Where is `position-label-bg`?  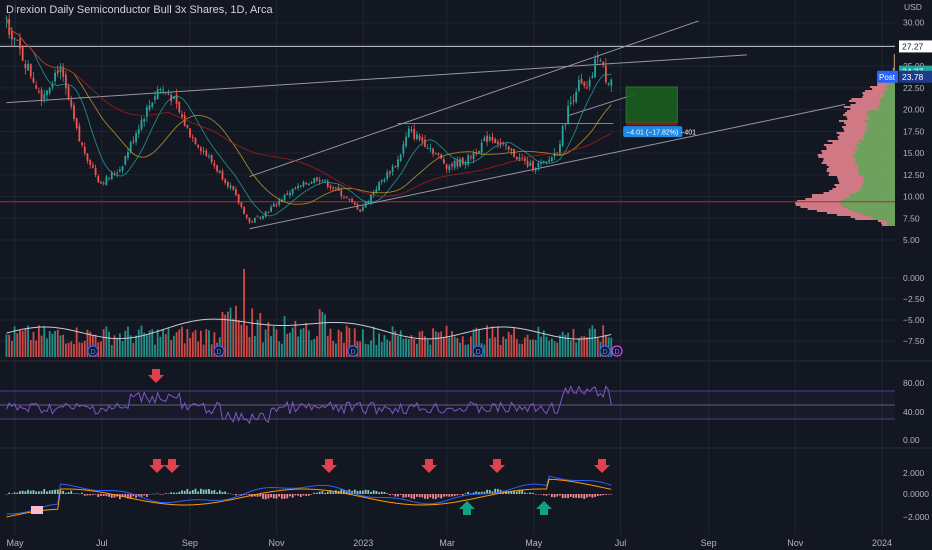
position-label-bg is located at coordinates (653, 132).